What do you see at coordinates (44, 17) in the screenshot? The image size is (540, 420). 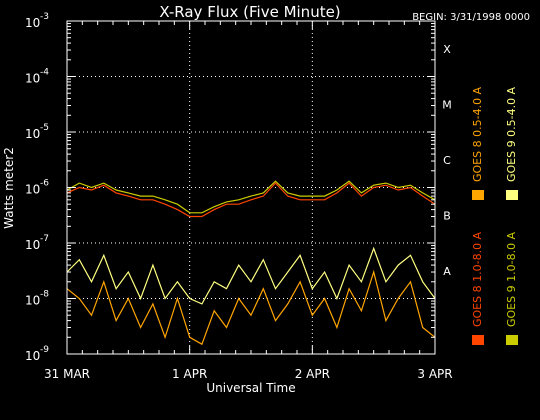 I see `y-tick-exponent: -3` at bounding box center [44, 17].